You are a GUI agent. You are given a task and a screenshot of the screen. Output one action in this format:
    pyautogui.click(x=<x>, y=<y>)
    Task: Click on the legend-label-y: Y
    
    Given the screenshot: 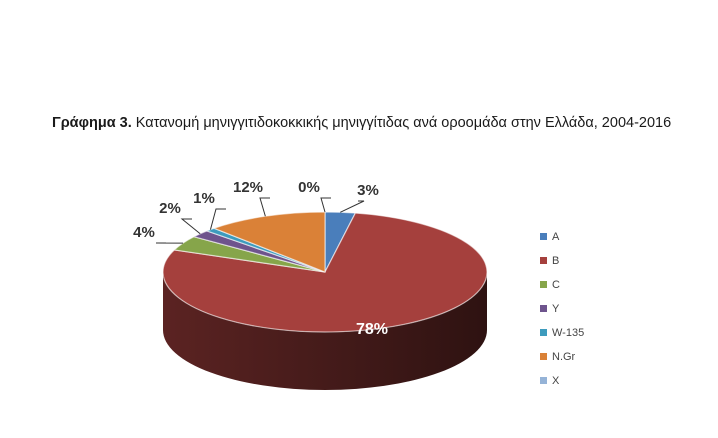 What is the action you would take?
    pyautogui.click(x=556, y=309)
    